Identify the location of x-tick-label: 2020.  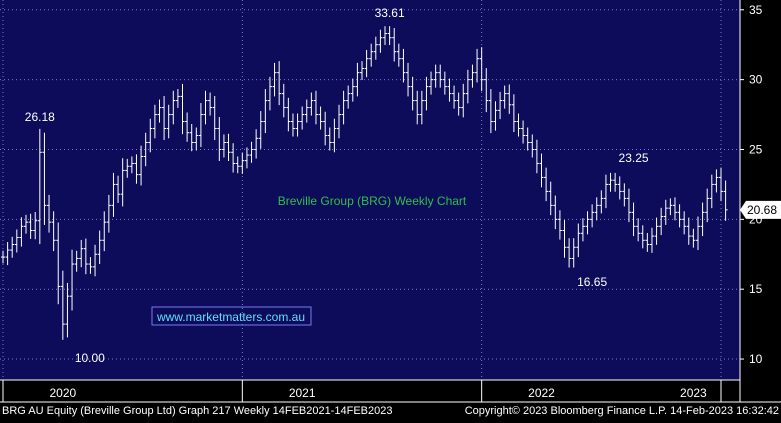
(62, 393).